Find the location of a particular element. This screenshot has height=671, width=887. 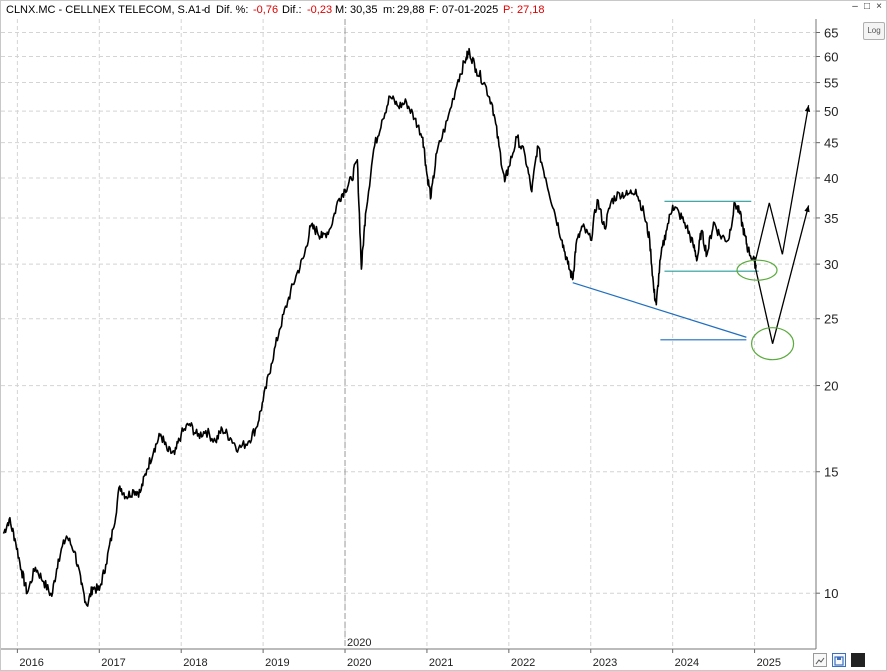

x-tick-label: 2024 is located at coordinates (687, 663).